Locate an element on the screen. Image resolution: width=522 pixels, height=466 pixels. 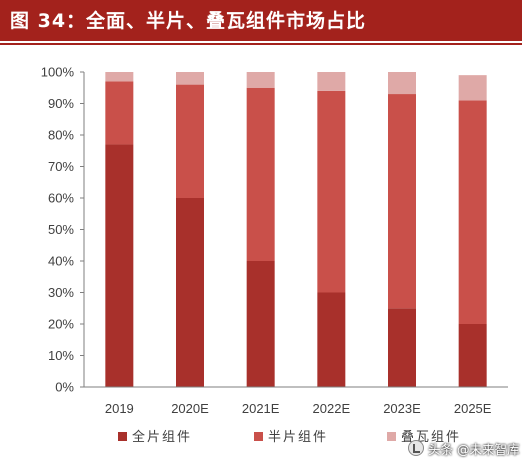
y-tick-label: 10% is located at coordinates (61, 355).